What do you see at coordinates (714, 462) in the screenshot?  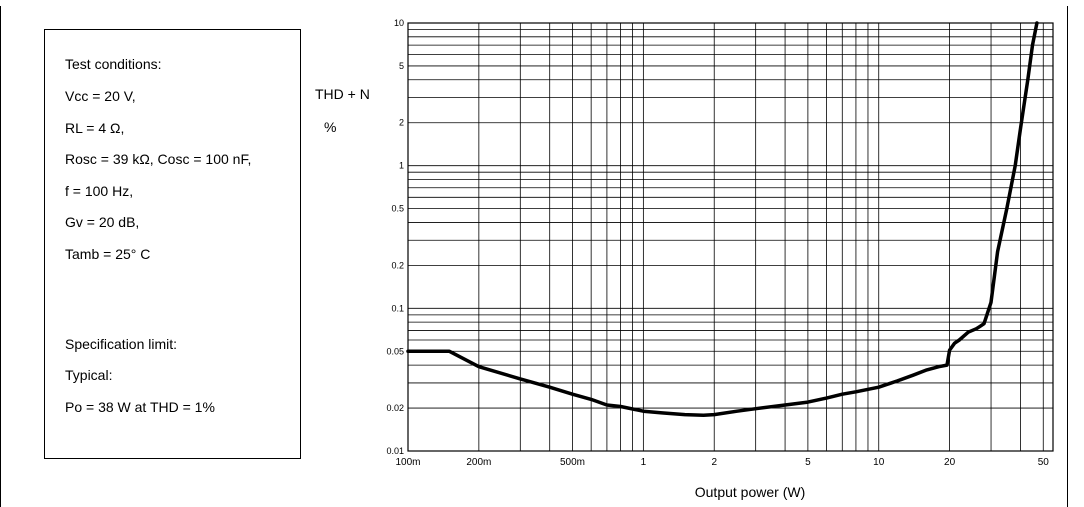 I see `x-tick-label: 2` at bounding box center [714, 462].